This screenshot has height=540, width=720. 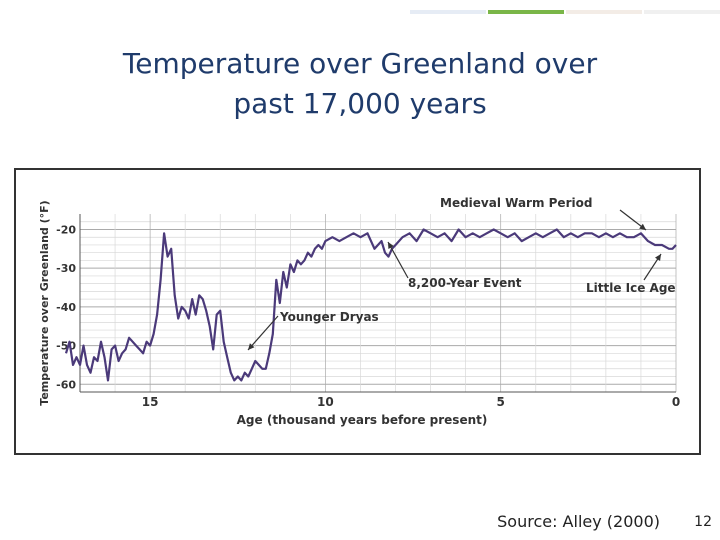 I want to click on title-line-2: past 17,000 years, so click(x=360, y=103).